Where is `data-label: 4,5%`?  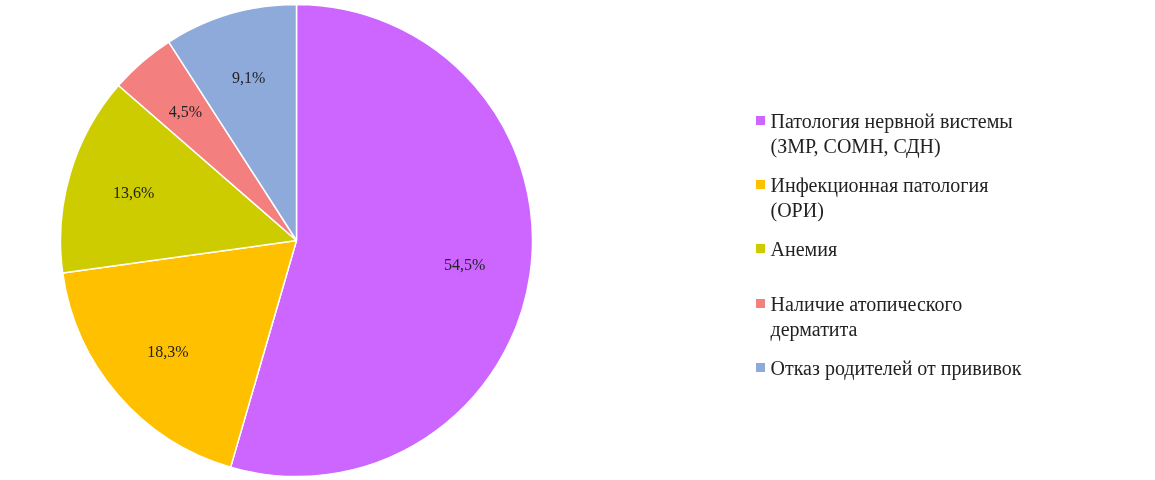
data-label: 4,5% is located at coordinates (185, 112).